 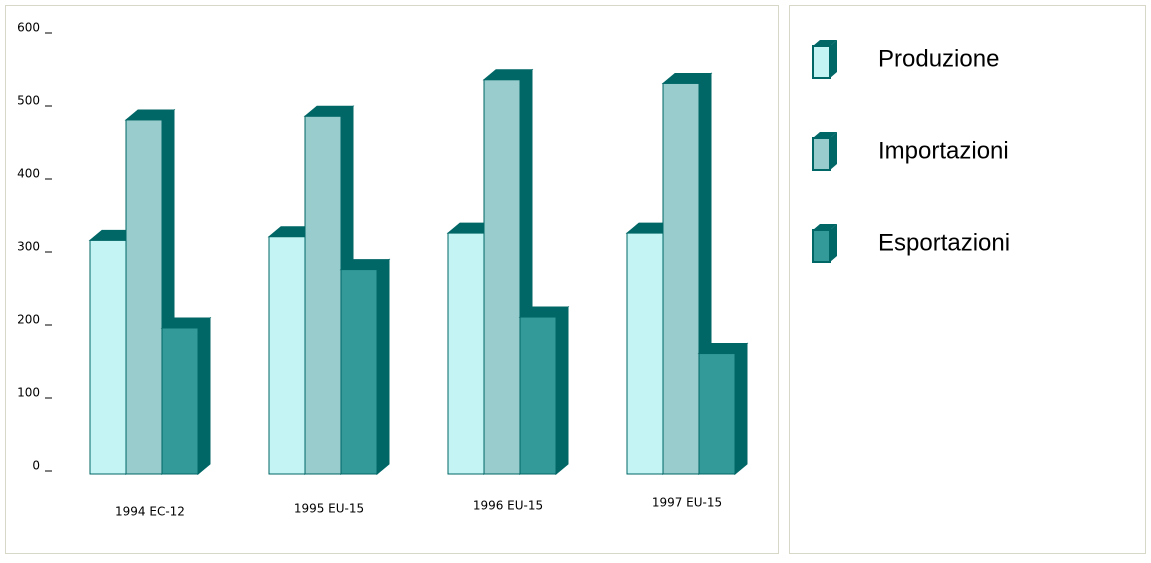 What do you see at coordinates (687, 503) in the screenshot?
I see `x-tick-label: 1997 EU-15` at bounding box center [687, 503].